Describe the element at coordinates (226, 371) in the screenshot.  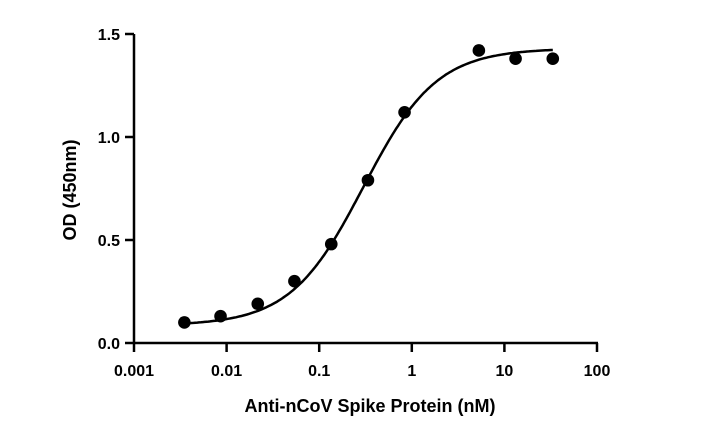
I see `x-tick-label: 0.01` at that location.